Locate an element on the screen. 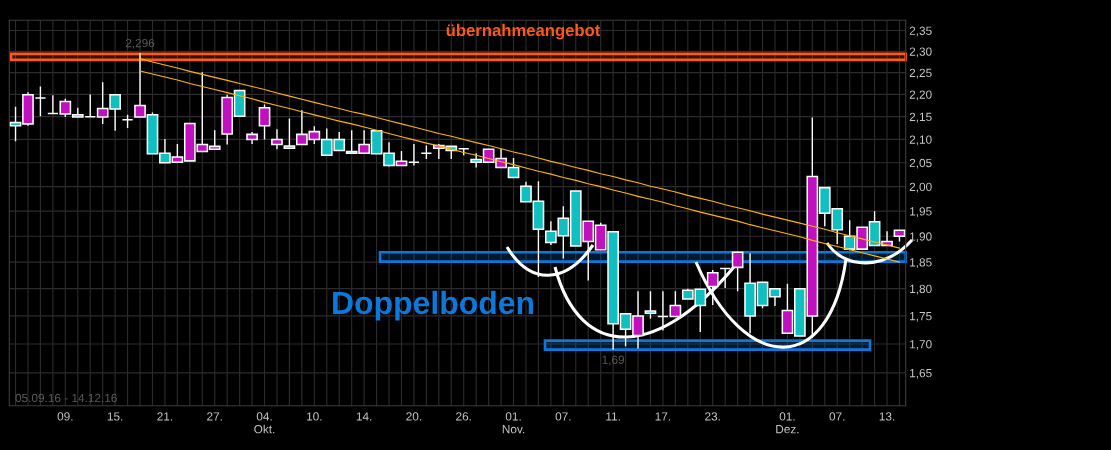 The height and width of the screenshot is (450, 1111). x-tick-label: 01. Dez. is located at coordinates (787, 423).